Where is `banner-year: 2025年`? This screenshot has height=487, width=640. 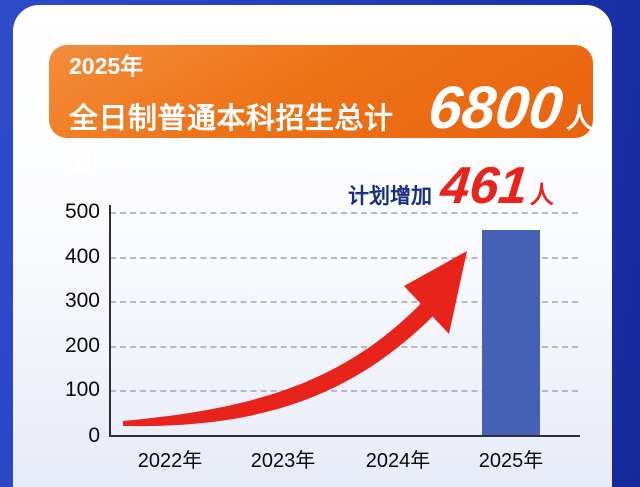 banner-year: 2025年 is located at coordinates (106, 66).